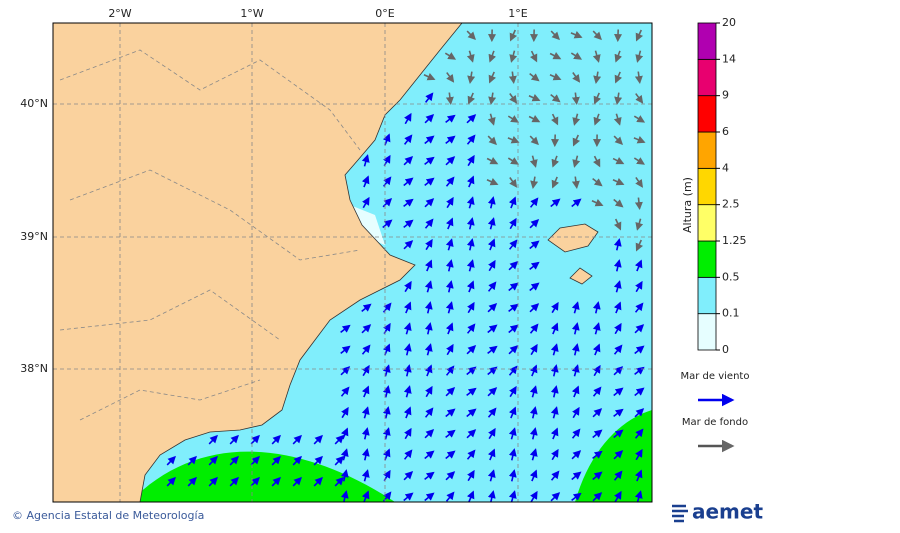  Describe the element at coordinates (34, 103) in the screenshot. I see `lat-label: 40°N` at that location.